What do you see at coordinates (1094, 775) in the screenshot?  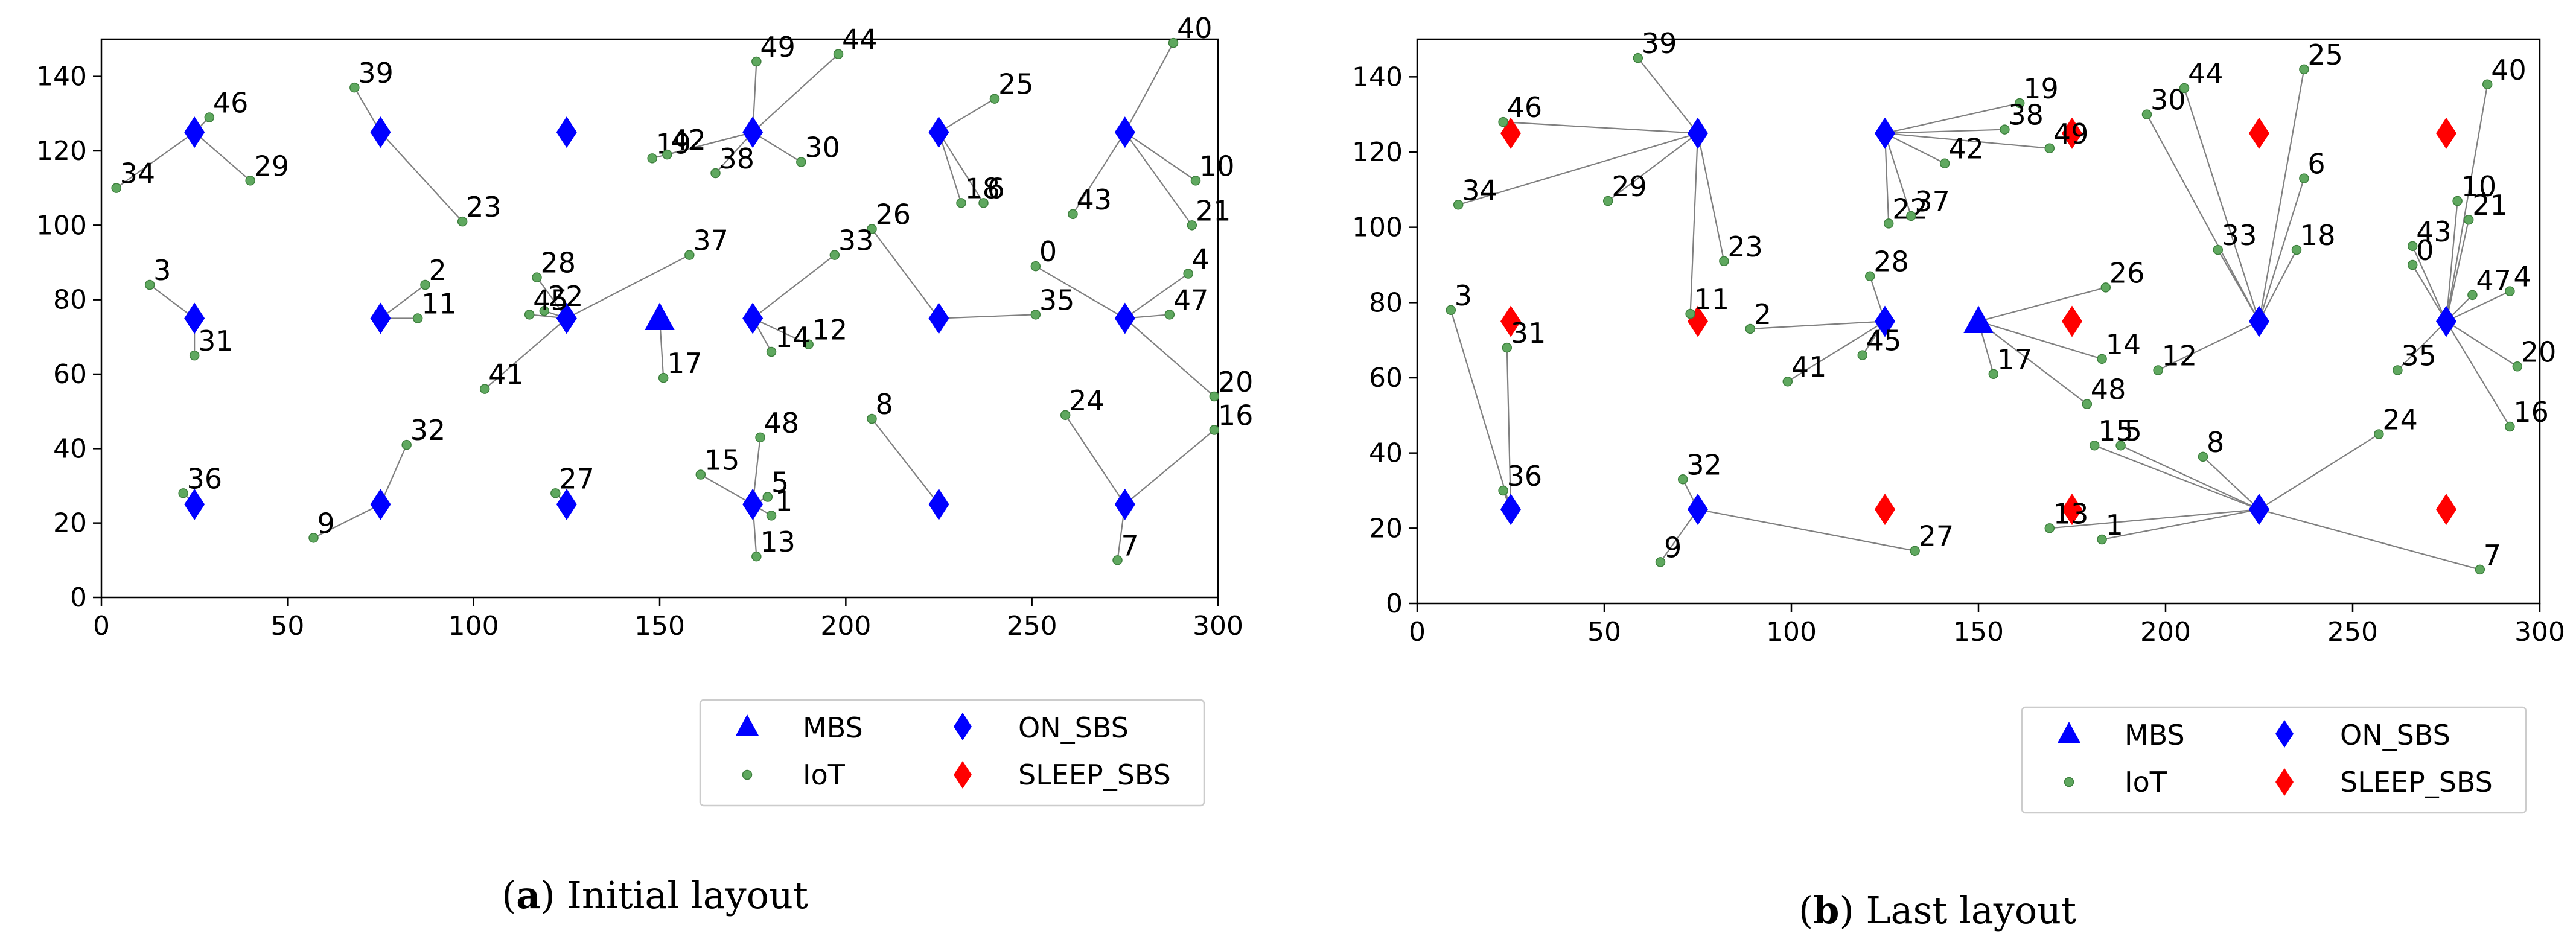 I see `legend-sleep-sbs-label: SLEEP_SBS` at bounding box center [1094, 775].